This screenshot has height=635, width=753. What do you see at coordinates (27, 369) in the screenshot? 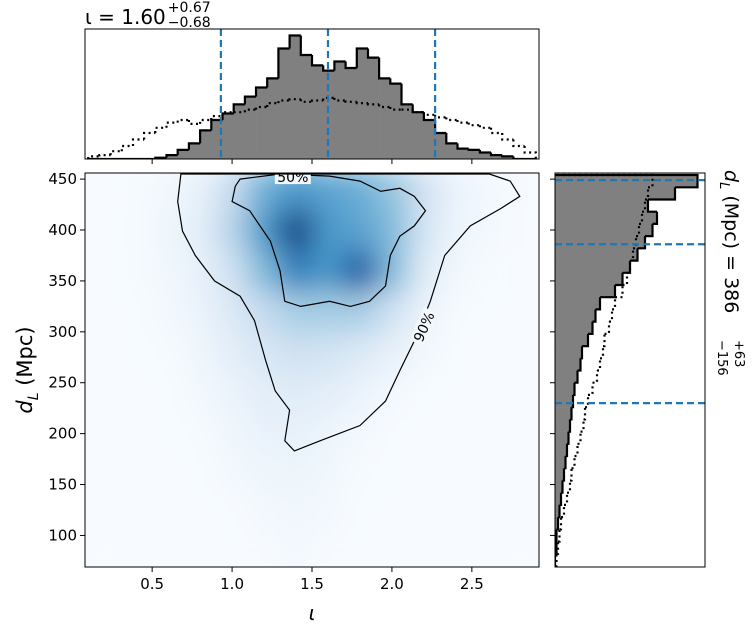
I see `y-axis-label: dL (Mpc)` at bounding box center [27, 369].